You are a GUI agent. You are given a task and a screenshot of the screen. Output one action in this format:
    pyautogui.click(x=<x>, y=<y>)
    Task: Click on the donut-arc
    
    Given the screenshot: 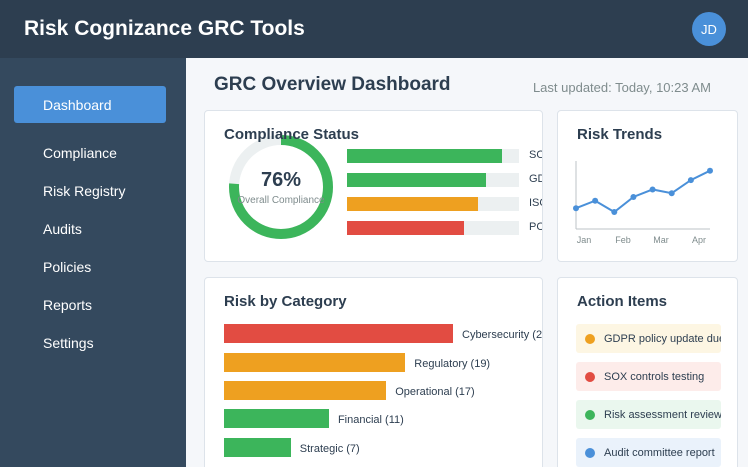 What is the action you would take?
    pyautogui.click(x=281, y=187)
    